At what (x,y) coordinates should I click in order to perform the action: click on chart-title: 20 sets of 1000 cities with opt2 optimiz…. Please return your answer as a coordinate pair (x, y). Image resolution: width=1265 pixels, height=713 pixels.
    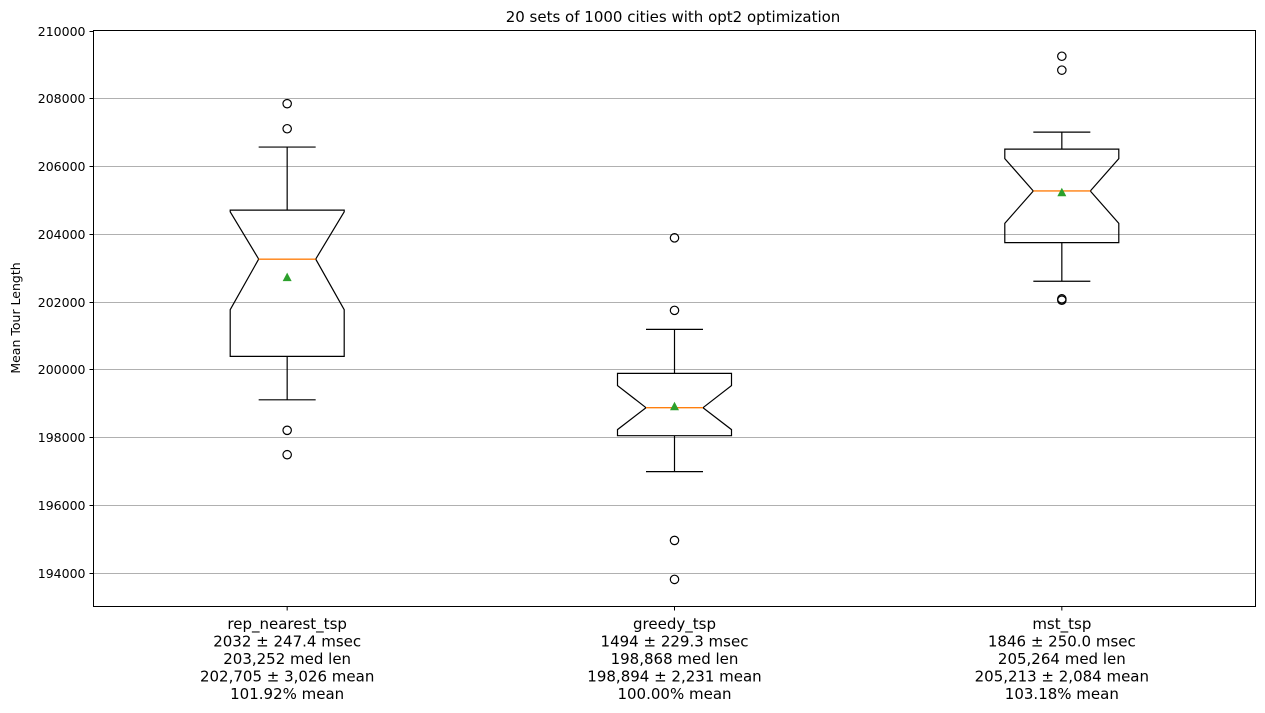
    Looking at the image, I should click on (673, 17).